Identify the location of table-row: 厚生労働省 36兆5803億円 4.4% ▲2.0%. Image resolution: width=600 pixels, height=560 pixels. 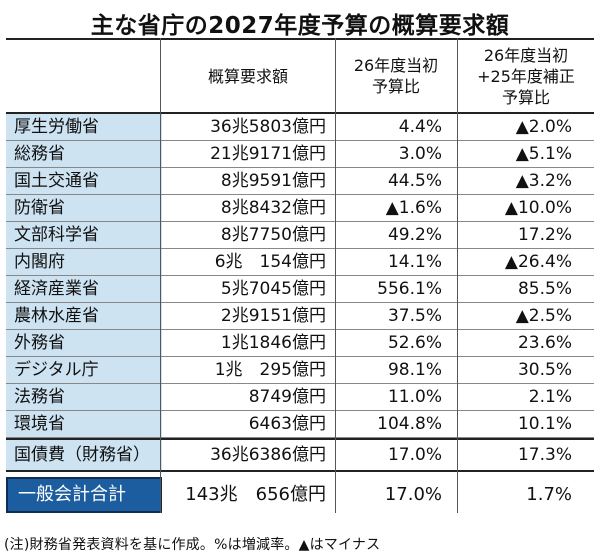
(300, 127).